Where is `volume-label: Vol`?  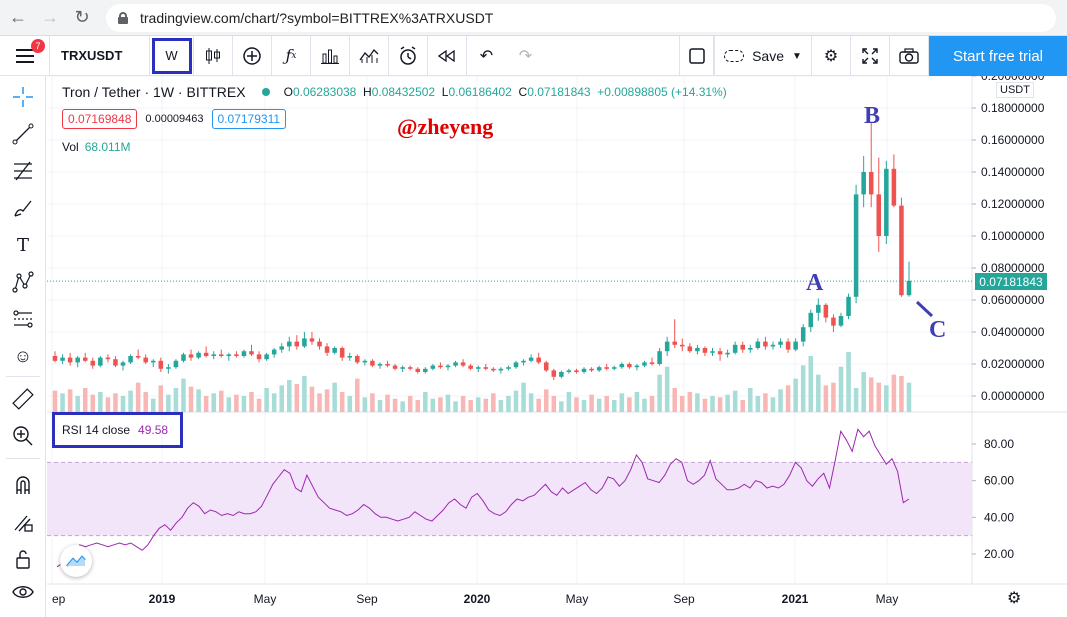 volume-label: Vol is located at coordinates (70, 147).